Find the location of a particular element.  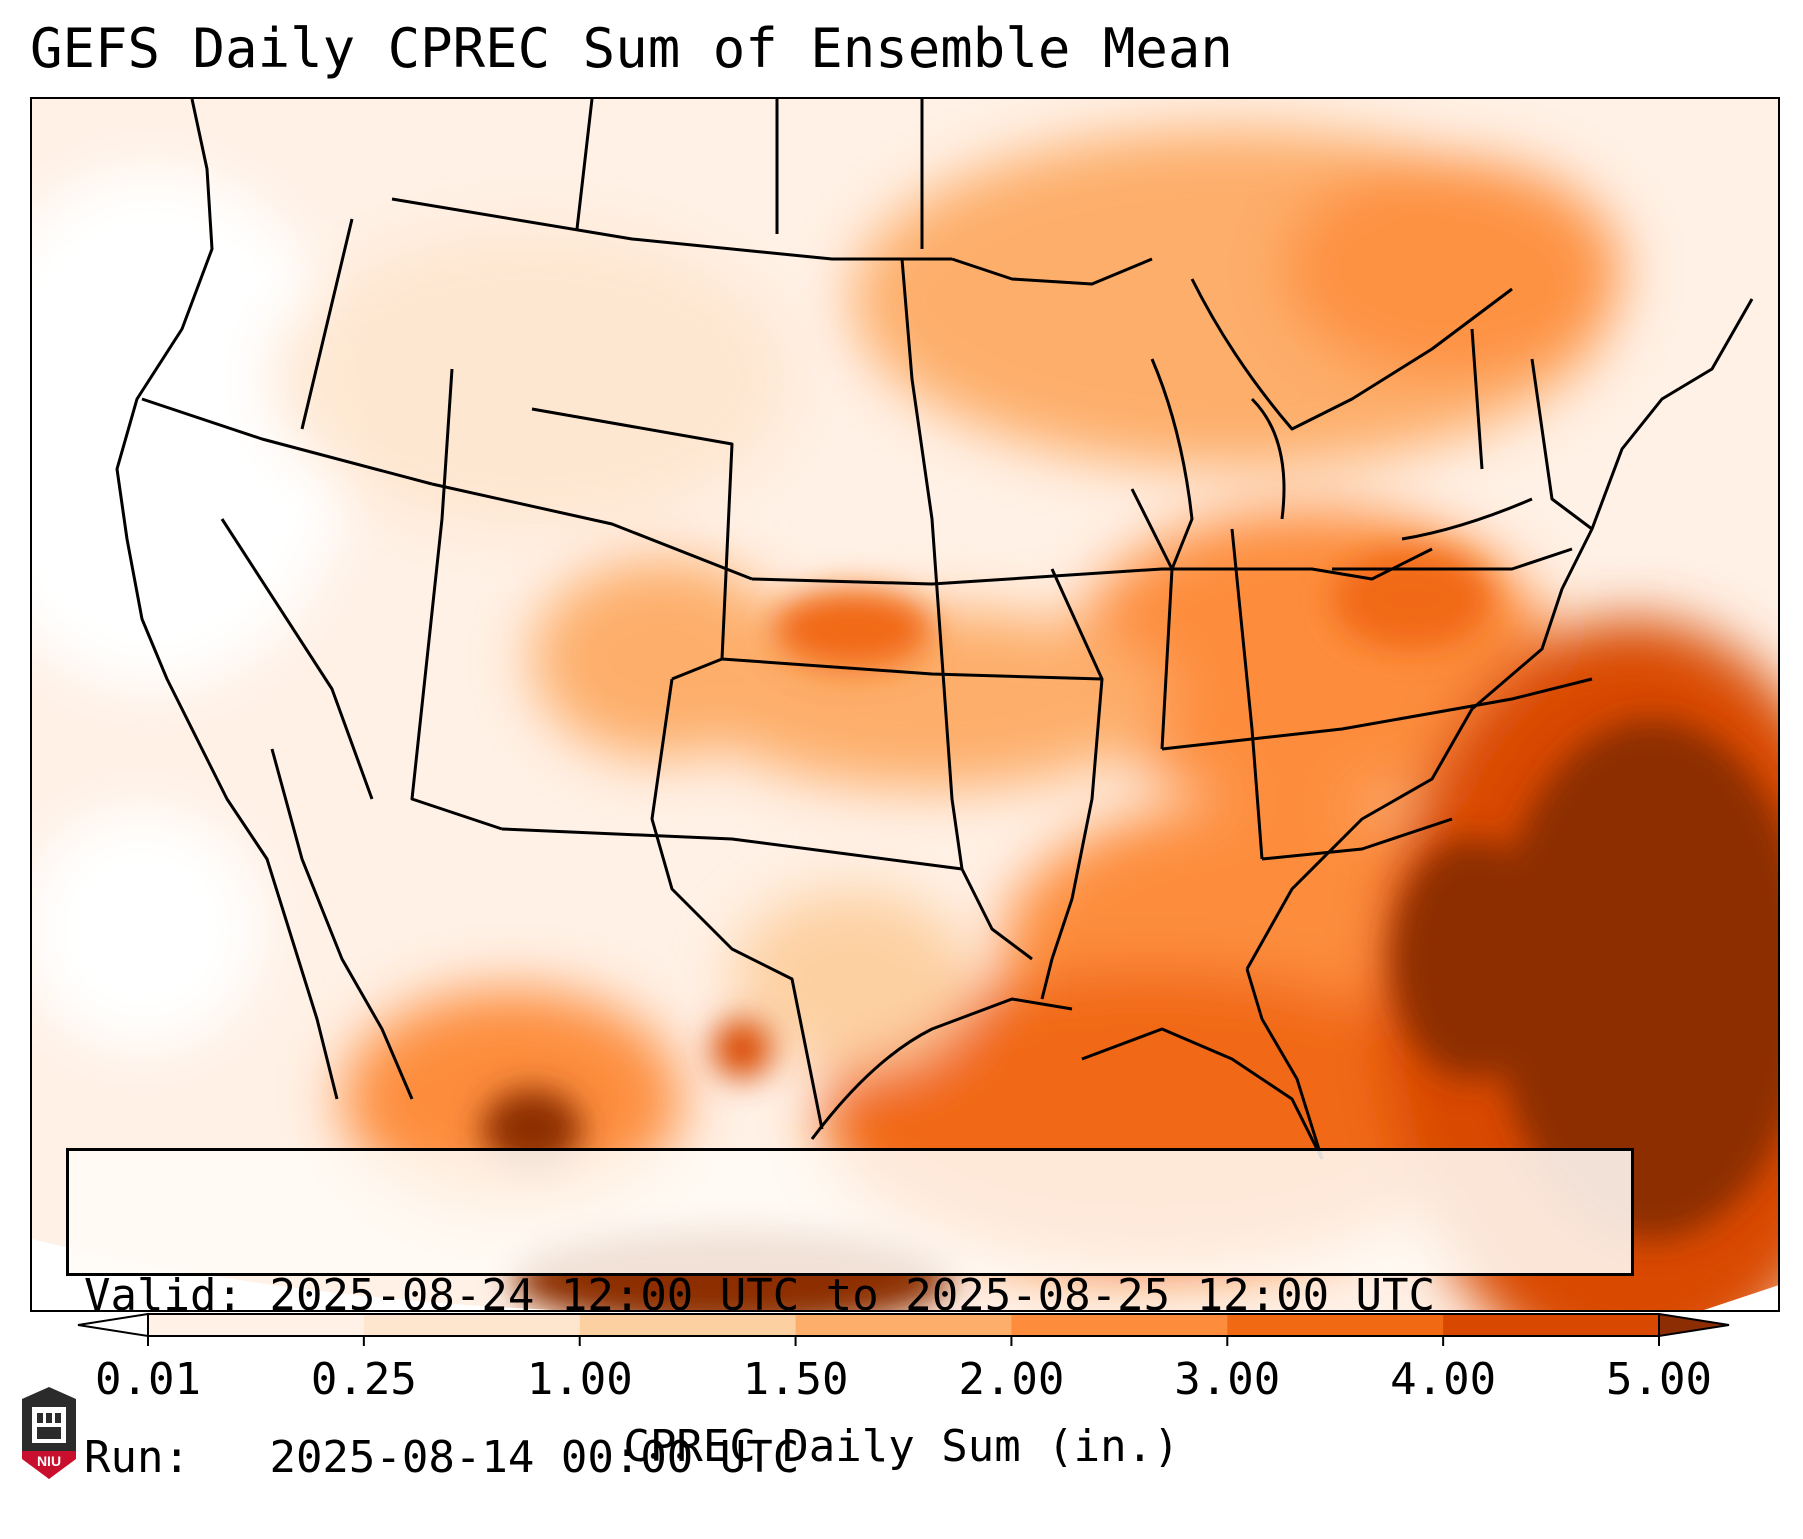

run-label: Run: is located at coordinates (137, 1457).